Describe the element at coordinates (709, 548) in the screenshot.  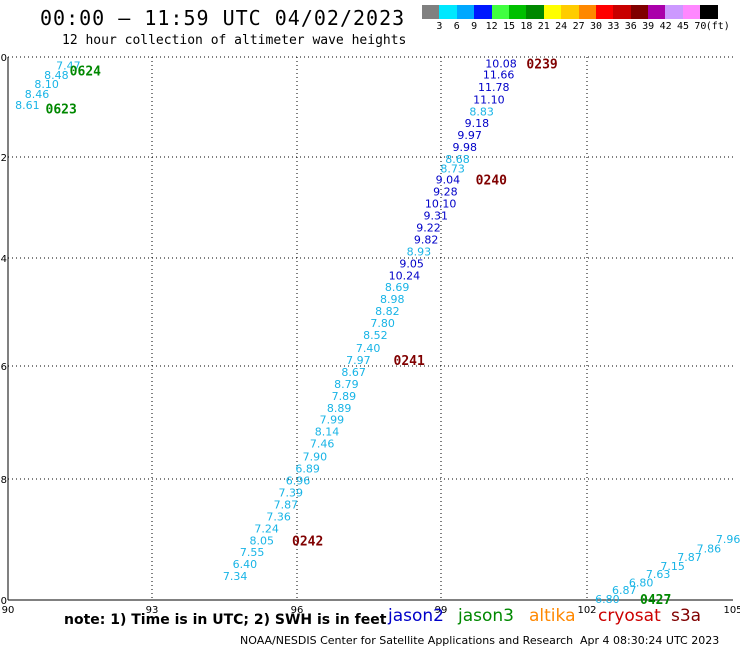
I see `wave-height-label: 7.86` at that location.